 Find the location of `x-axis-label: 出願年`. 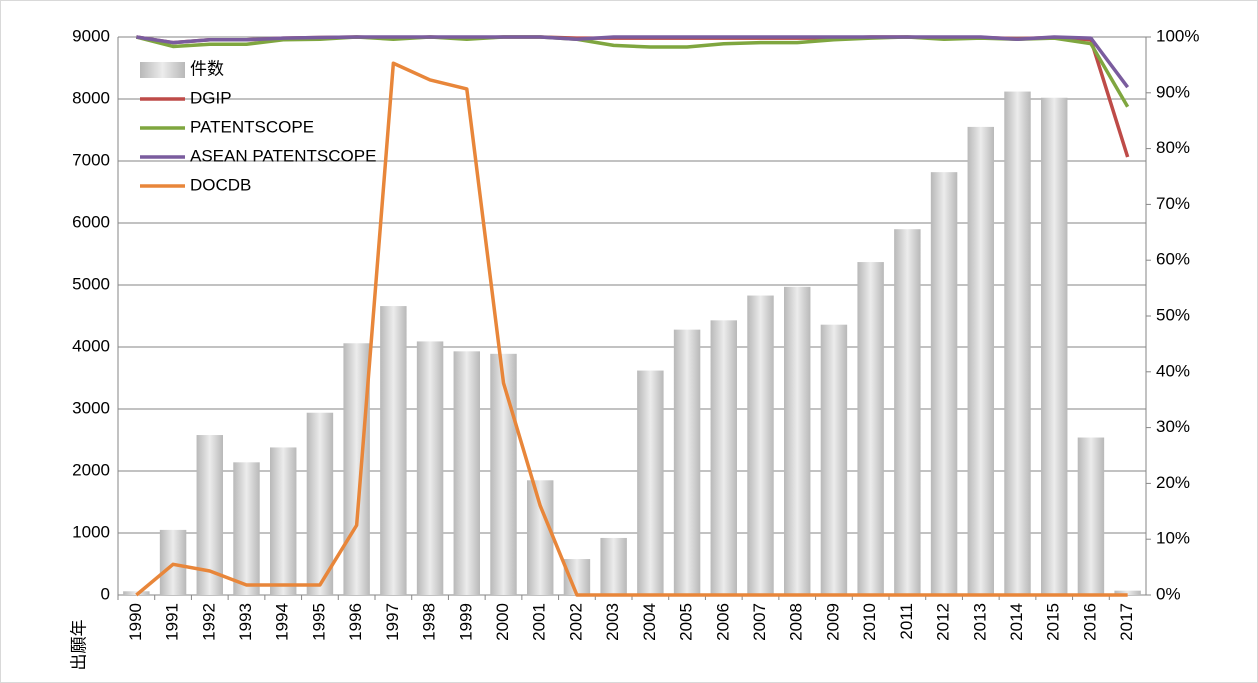

x-axis-label: 出願年 is located at coordinates (78, 645).